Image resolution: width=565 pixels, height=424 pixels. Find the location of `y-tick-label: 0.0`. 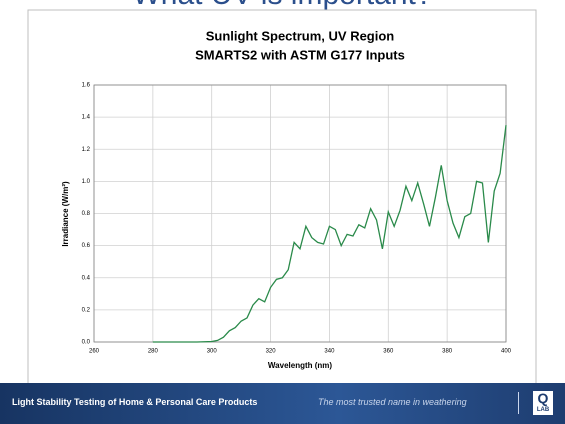

y-tick-label: 0.0 is located at coordinates (86, 343).